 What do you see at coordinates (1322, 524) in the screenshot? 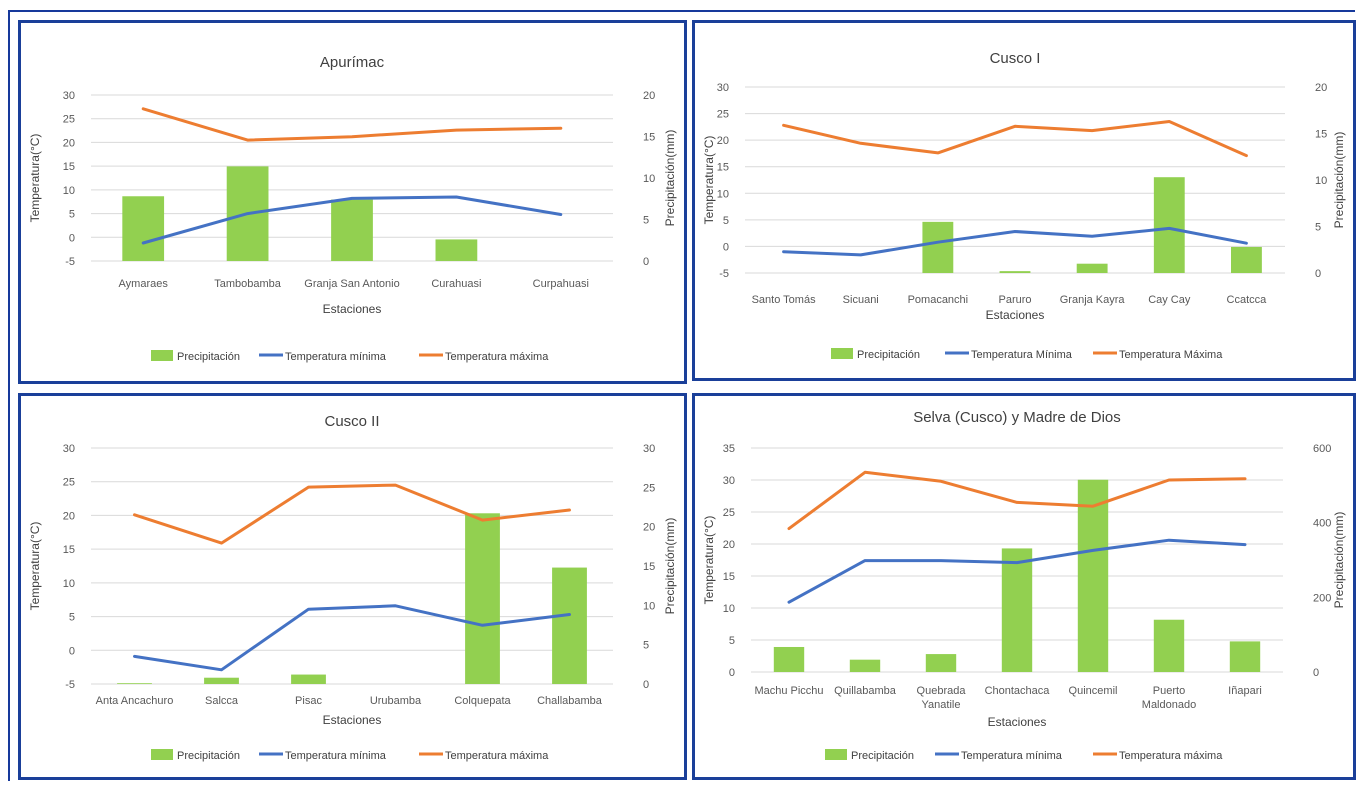
I see `y2-tick-label: 400` at bounding box center [1322, 524].